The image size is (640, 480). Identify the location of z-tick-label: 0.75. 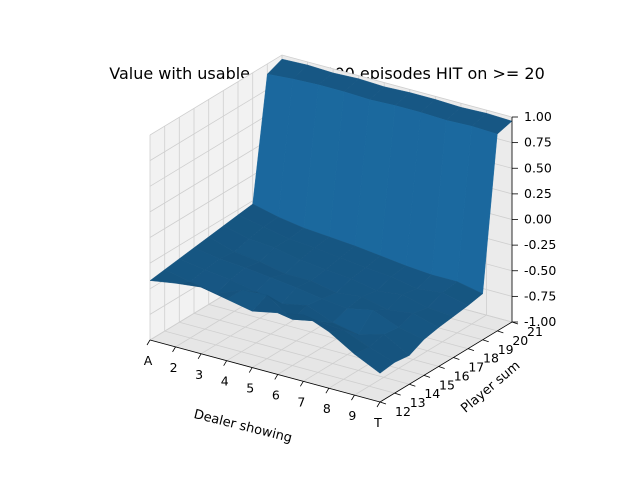
(538, 142).